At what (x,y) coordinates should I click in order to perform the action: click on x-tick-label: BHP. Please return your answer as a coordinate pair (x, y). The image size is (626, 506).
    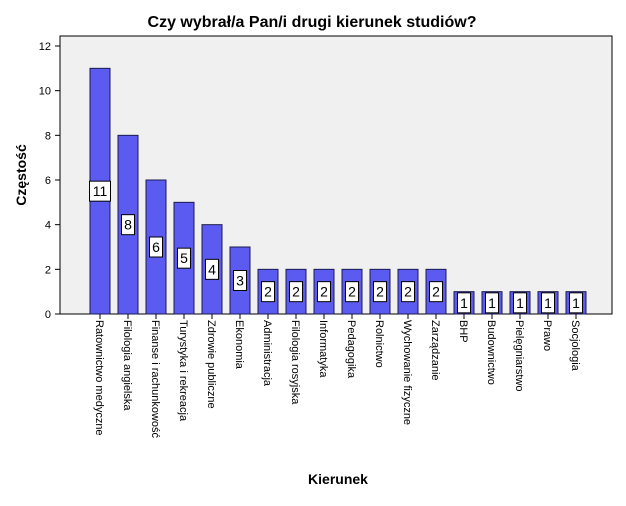
    Looking at the image, I should click on (463, 331).